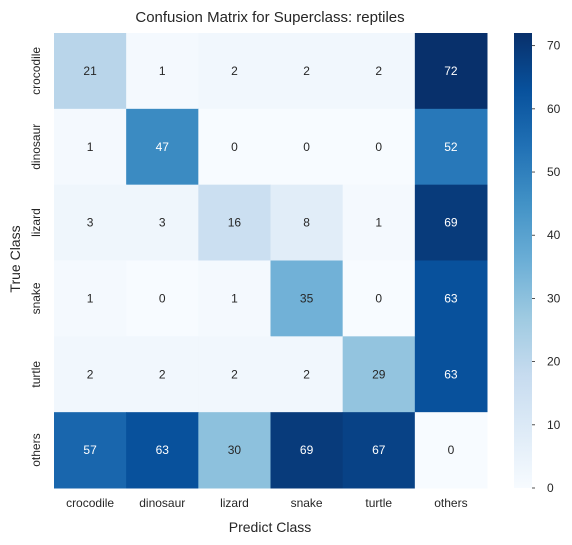 Image resolution: width=572 pixels, height=545 pixels. I want to click on colorbar-ticks: 0 10 20 30 40 50 60 70, so click(546, 267).